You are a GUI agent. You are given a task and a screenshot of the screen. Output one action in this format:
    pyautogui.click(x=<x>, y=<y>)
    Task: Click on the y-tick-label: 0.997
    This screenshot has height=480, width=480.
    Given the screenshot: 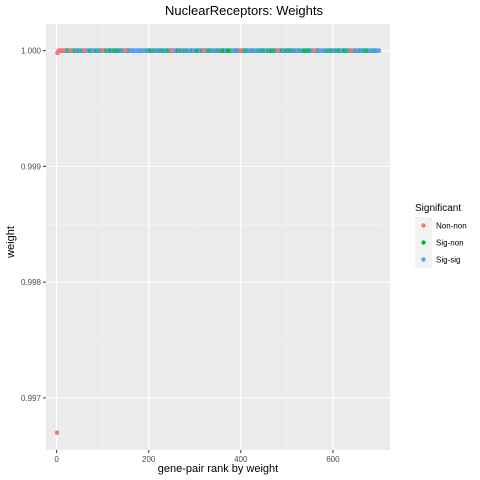 What is the action you would take?
    pyautogui.click(x=31, y=398)
    